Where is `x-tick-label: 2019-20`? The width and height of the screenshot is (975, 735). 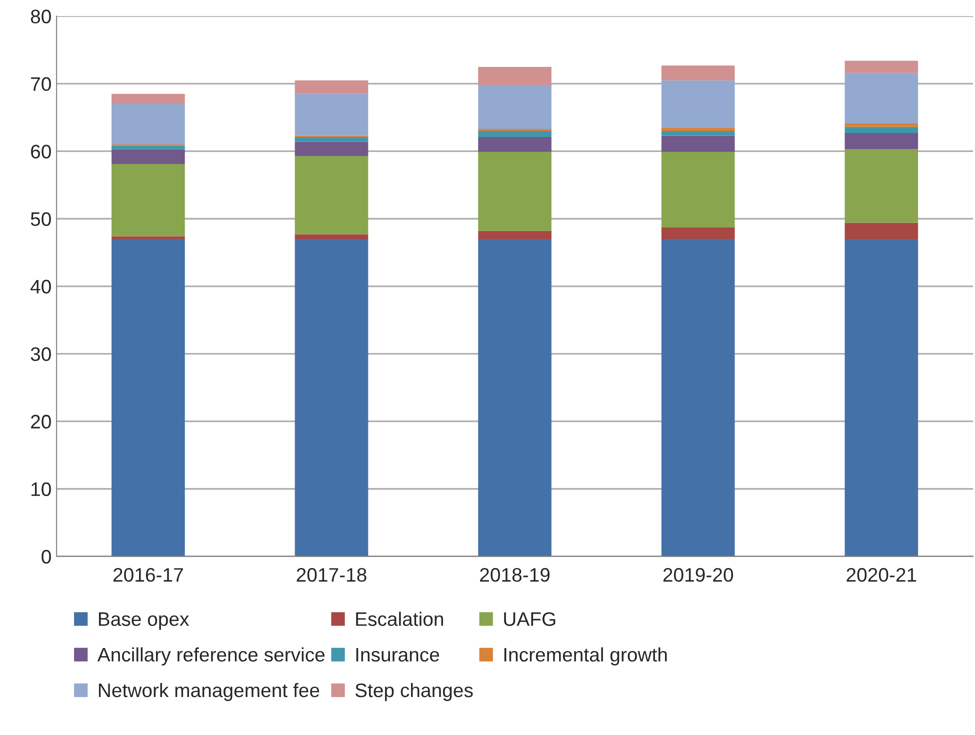 x-tick-label: 2019-20 is located at coordinates (698, 575).